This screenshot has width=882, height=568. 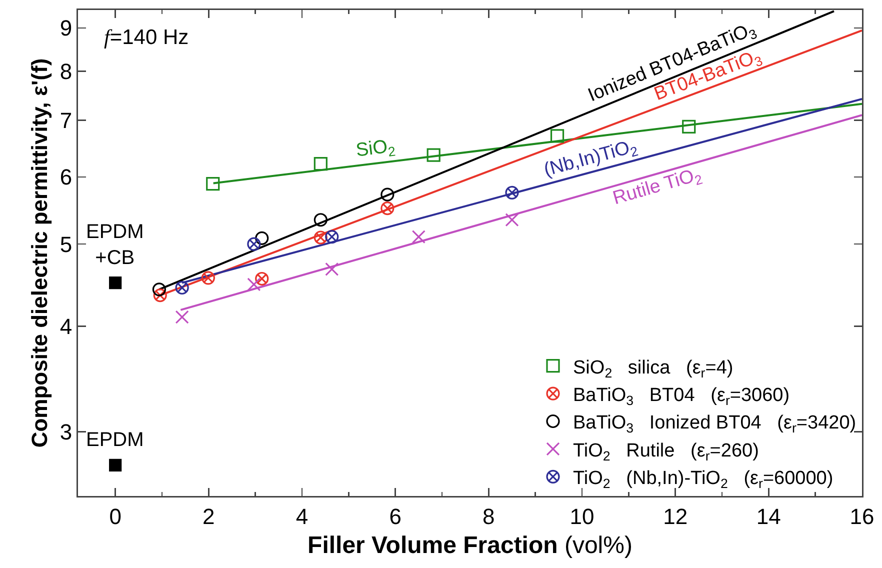 I want to click on x-tick-label: 4, so click(x=302, y=516).